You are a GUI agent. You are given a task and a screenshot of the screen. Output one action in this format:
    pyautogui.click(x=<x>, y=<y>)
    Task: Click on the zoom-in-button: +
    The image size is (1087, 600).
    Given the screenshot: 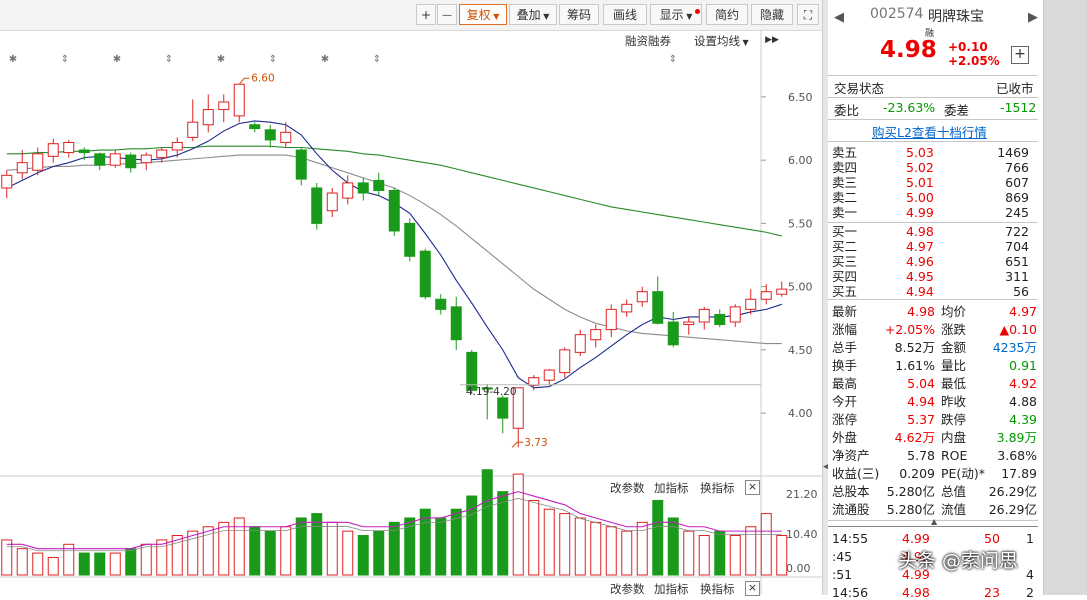 What is the action you would take?
    pyautogui.click(x=426, y=14)
    